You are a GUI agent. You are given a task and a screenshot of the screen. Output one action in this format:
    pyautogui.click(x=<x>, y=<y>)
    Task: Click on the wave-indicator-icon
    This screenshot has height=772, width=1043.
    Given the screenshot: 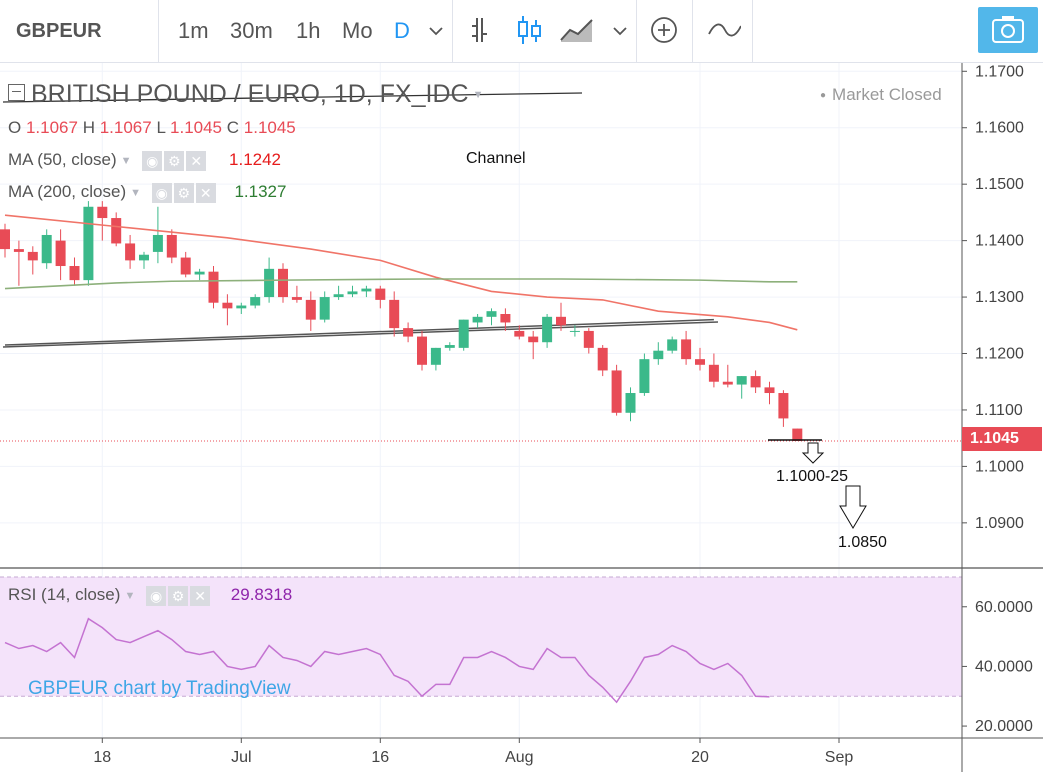 What is the action you would take?
    pyautogui.click(x=723, y=30)
    